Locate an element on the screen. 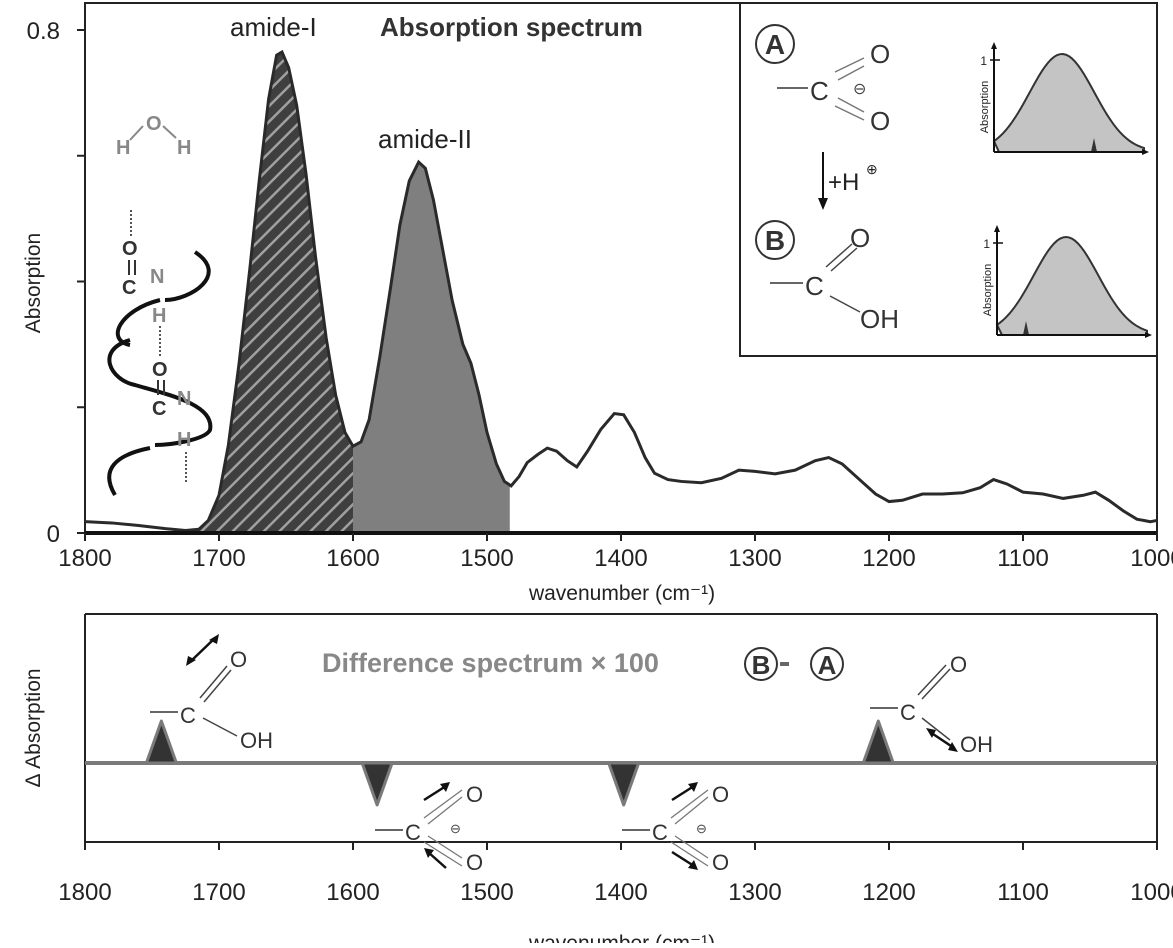 The height and width of the screenshot is (948, 1173). peptide-helix-diagram: O C N H O C N H is located at coordinates (160, 353).